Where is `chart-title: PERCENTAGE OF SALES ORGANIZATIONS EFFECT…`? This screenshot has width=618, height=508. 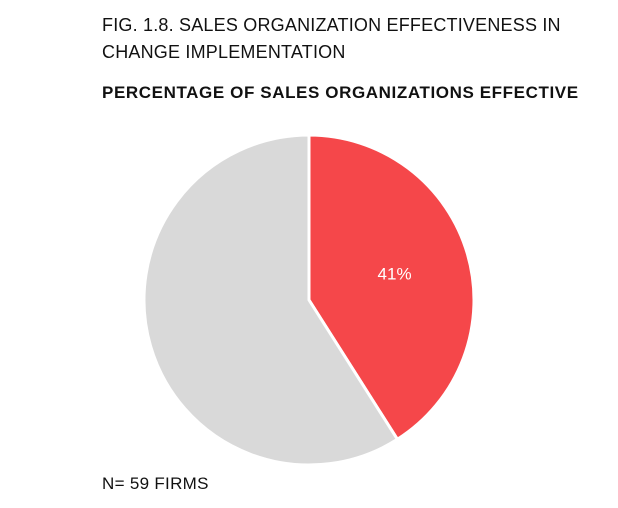
chart-title: PERCENTAGE OF SALES ORGANIZATIONS EFFECT… is located at coordinates (340, 92).